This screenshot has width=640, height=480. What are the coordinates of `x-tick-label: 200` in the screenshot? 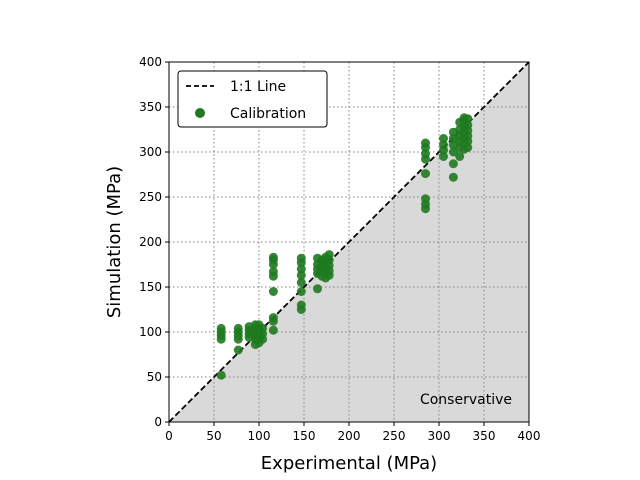 It's located at (349, 436).